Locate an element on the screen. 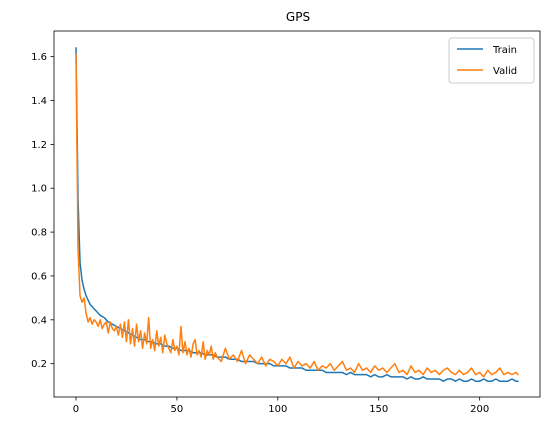  legend-label-valid: Valid is located at coordinates (505, 71).